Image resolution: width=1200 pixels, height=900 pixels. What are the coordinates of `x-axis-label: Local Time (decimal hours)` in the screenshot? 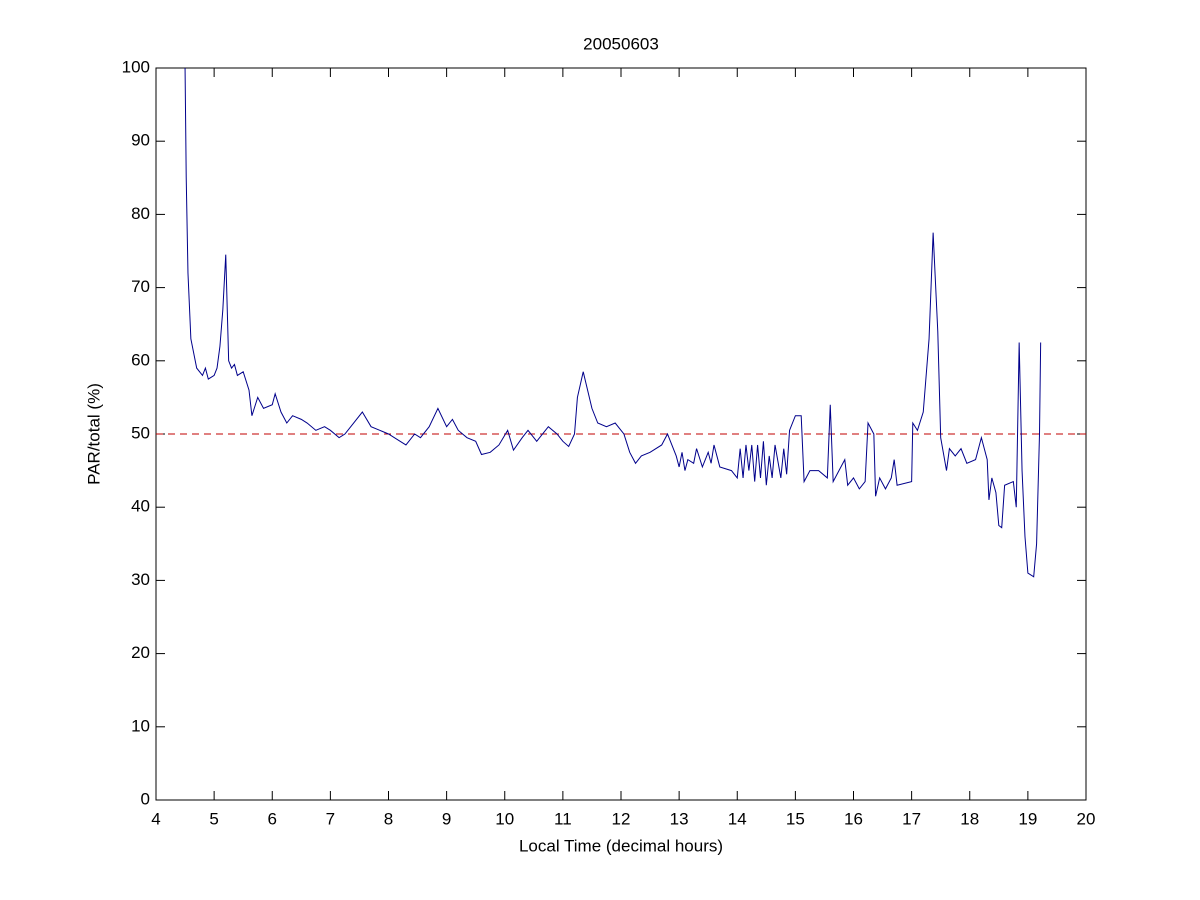 It's located at (621, 845).